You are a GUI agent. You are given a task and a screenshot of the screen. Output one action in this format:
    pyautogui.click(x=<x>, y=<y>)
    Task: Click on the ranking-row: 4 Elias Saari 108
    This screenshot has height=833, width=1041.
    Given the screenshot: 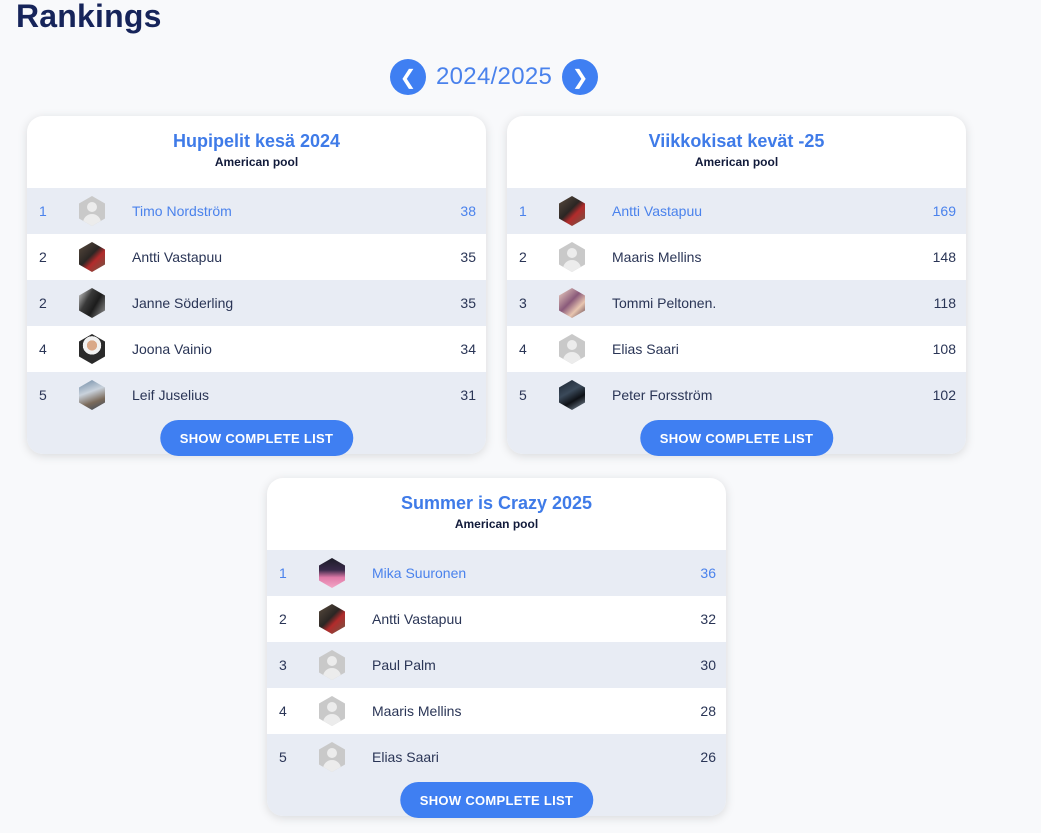 What is the action you would take?
    pyautogui.click(x=736, y=349)
    